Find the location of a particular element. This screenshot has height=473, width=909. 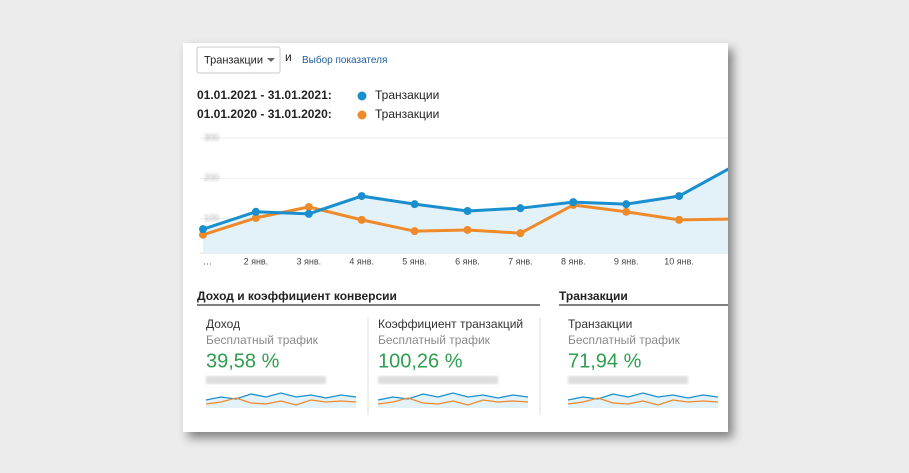

x-tick-label: 6 янв. is located at coordinates (467, 261).